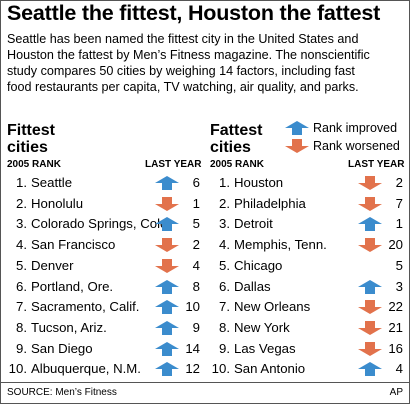 This screenshot has height=404, width=410. What do you see at coordinates (262, 327) in the screenshot?
I see `fattest-city: New York` at bounding box center [262, 327].